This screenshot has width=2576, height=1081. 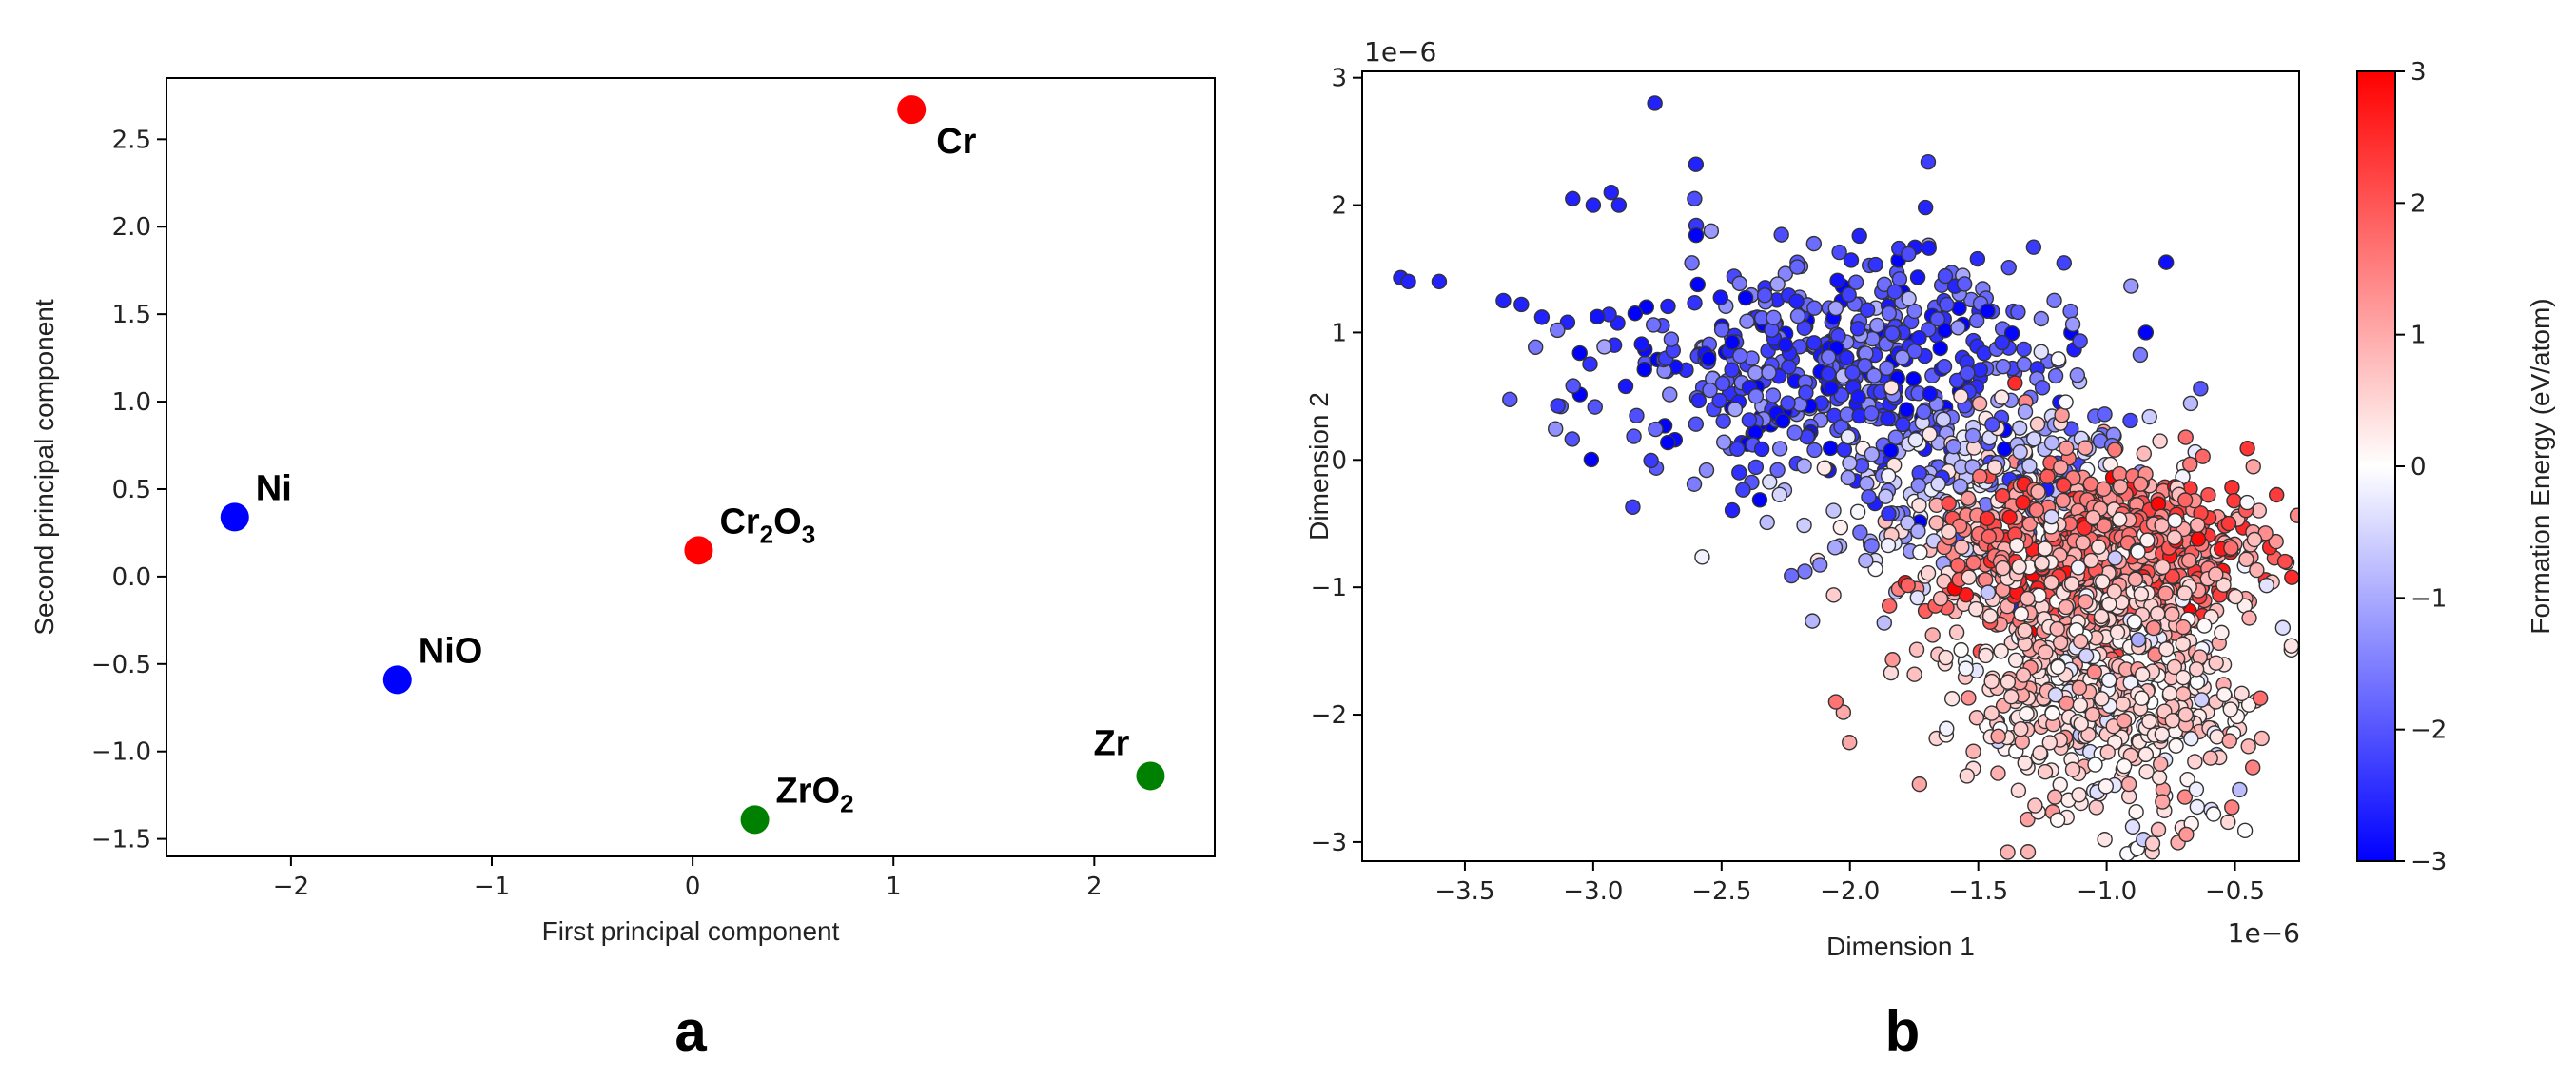 I want to click on y-tick-label: −1.0, so click(x=121, y=752).